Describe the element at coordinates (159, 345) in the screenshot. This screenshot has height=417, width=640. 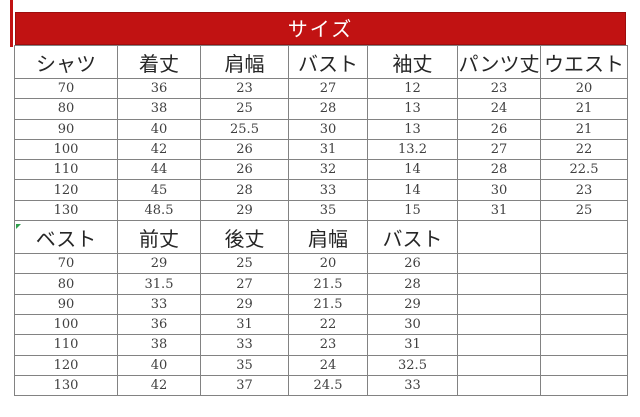
I see `table-cell: 38` at that location.